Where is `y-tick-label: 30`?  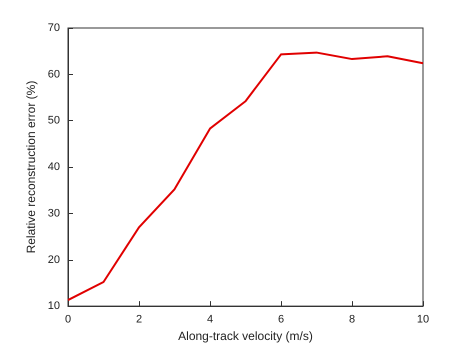
y-tick-label: 30 is located at coordinates (54, 213).